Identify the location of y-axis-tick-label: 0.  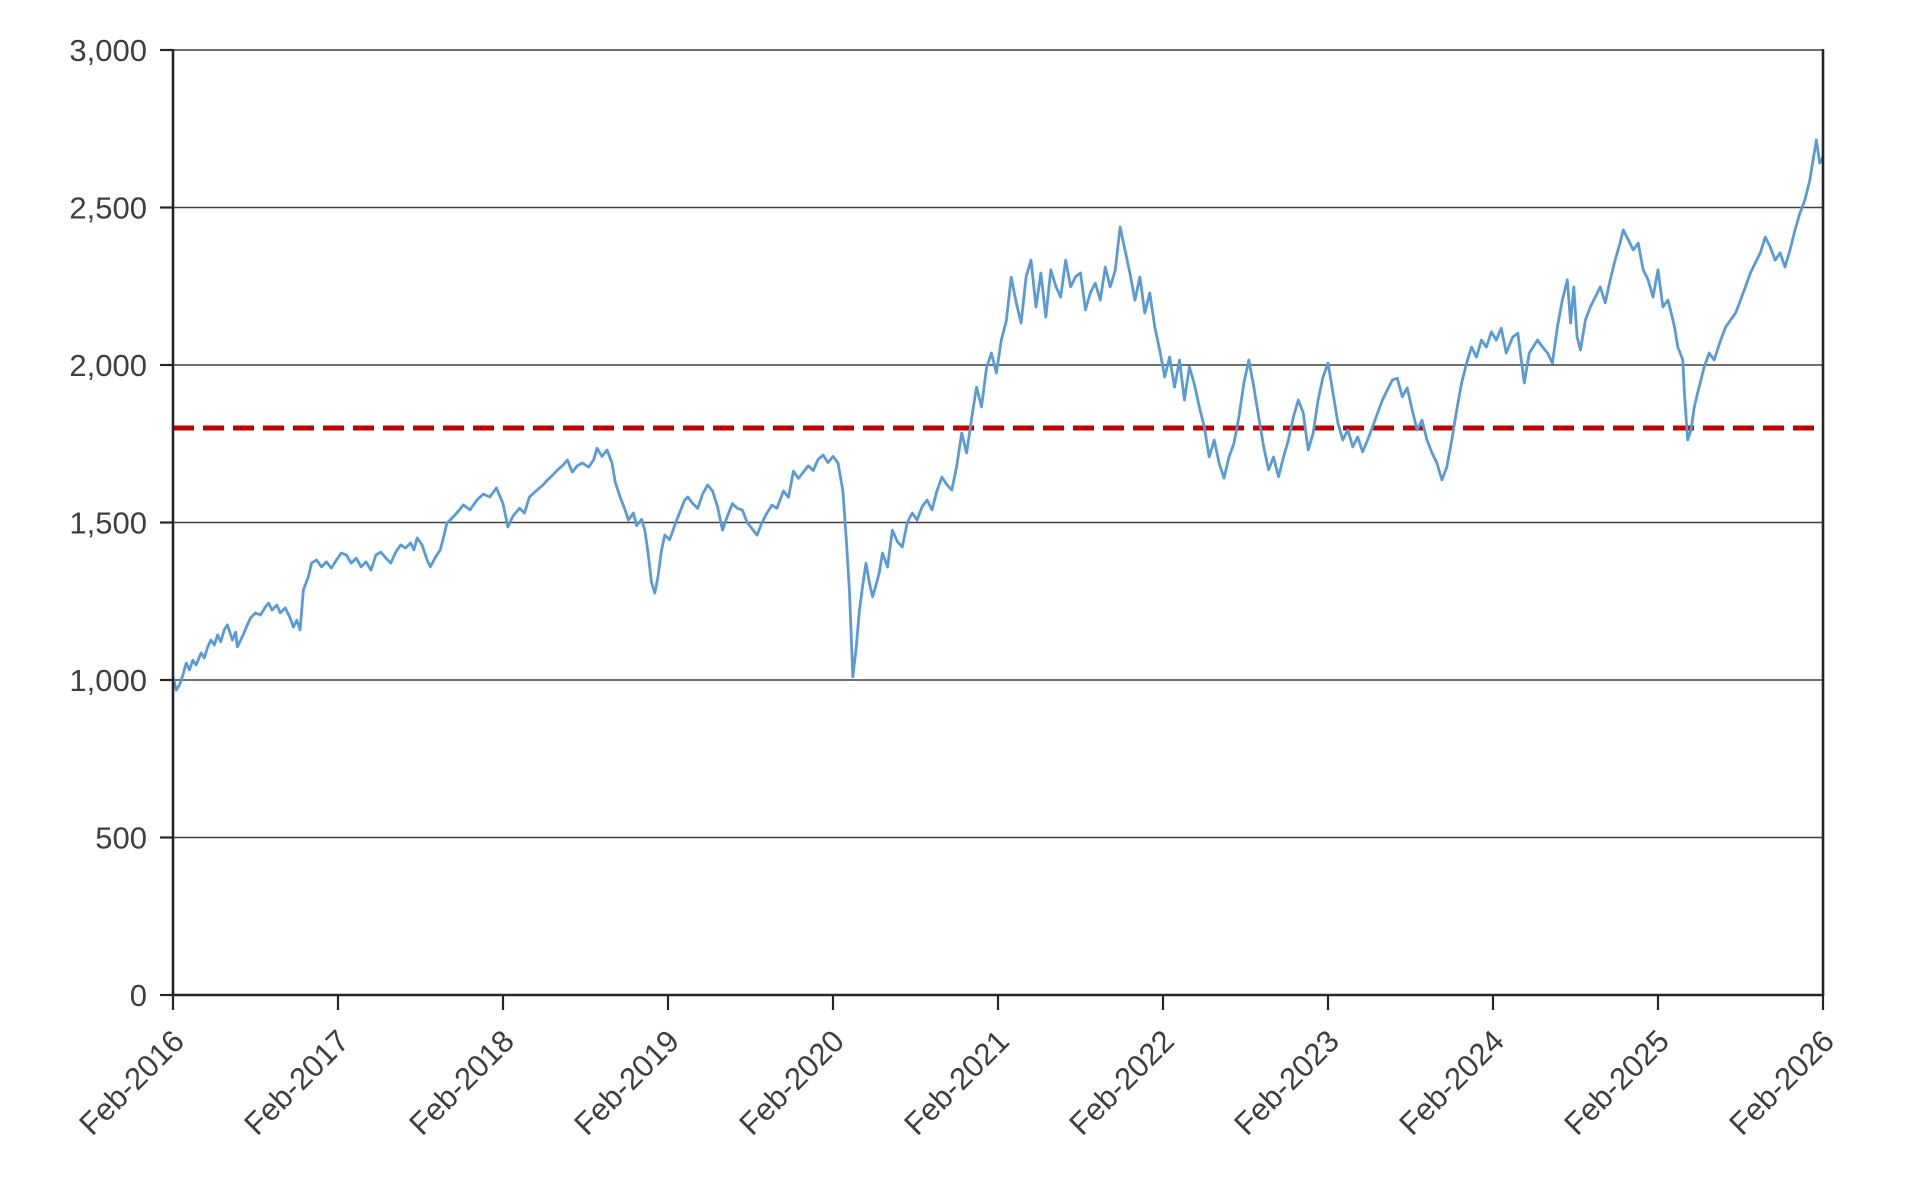
(138, 995).